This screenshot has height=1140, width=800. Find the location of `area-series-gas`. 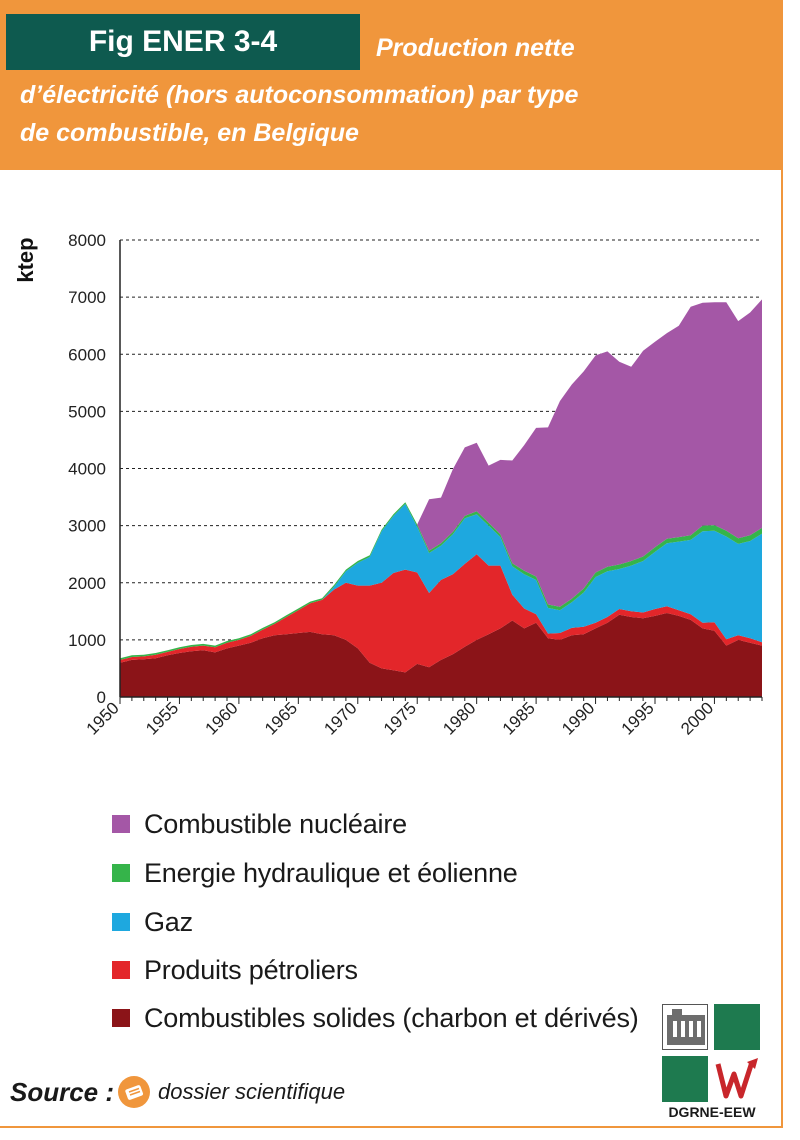

area-series-gas is located at coordinates (441, 581).